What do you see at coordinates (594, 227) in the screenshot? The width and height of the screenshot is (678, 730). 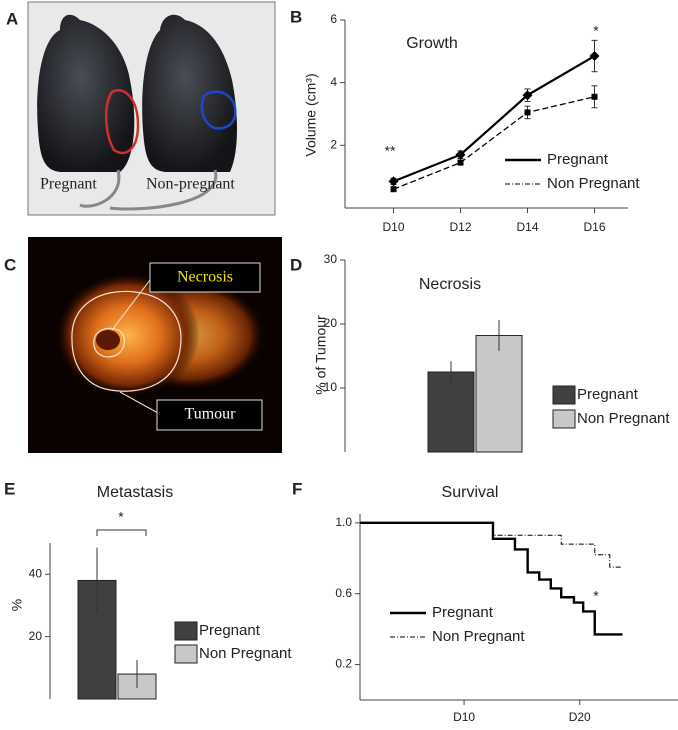 I see `x-tick-label: D16` at bounding box center [594, 227].